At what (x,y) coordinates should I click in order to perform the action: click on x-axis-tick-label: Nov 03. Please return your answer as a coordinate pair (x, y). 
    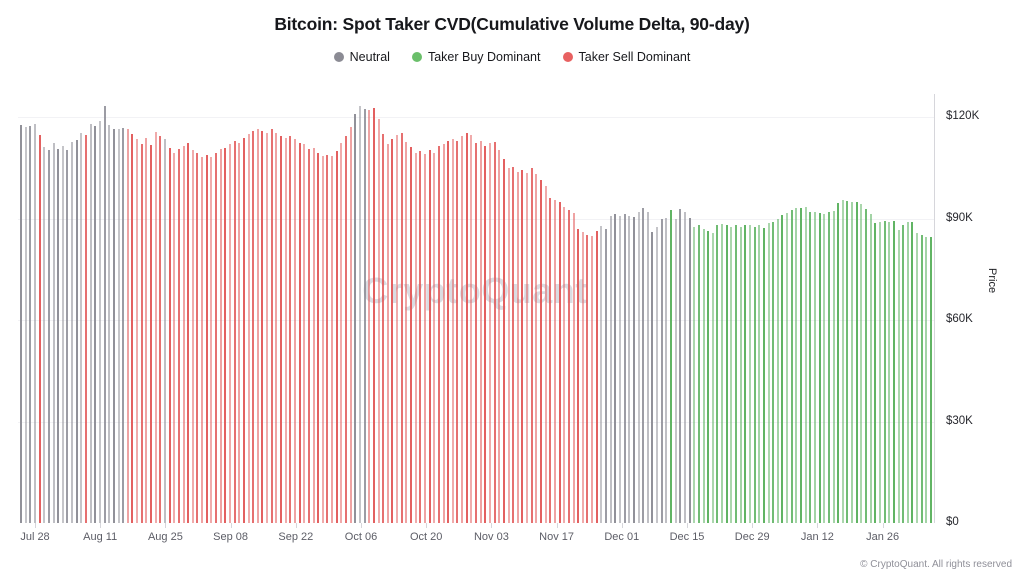
    Looking at the image, I should click on (491, 537).